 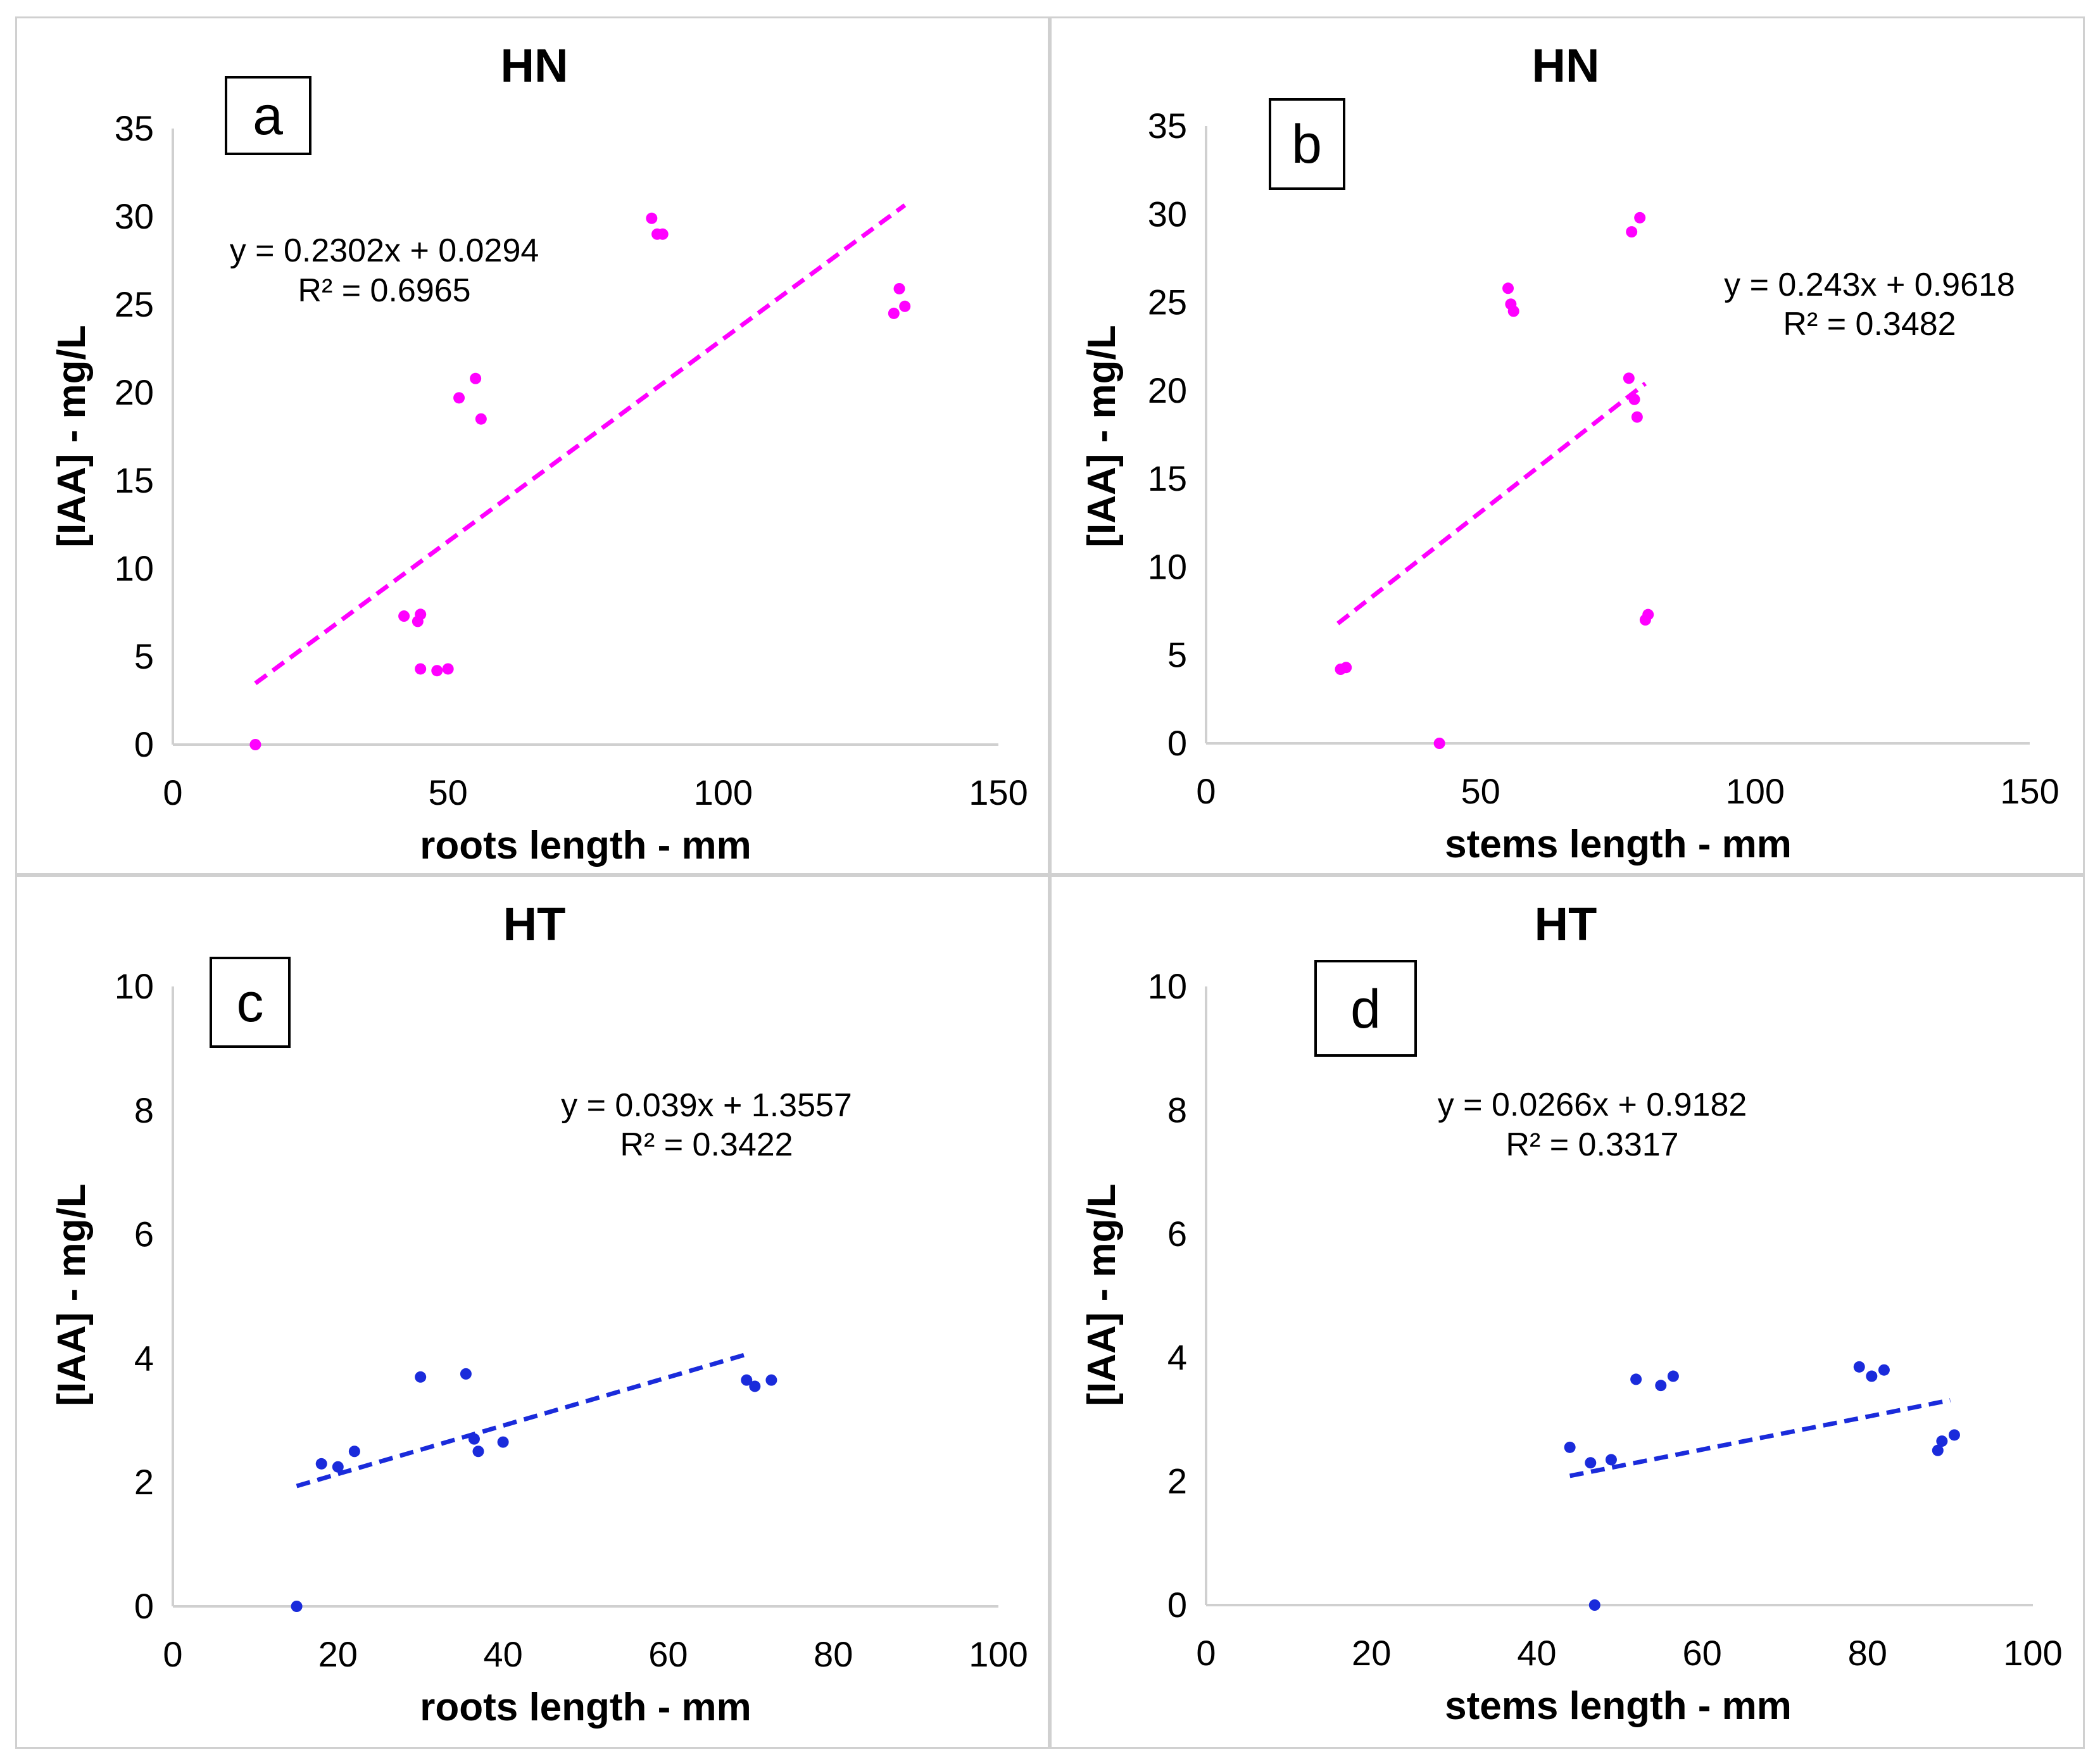 I want to click on r-squared: R² = 0.3482, so click(x=1869, y=324).